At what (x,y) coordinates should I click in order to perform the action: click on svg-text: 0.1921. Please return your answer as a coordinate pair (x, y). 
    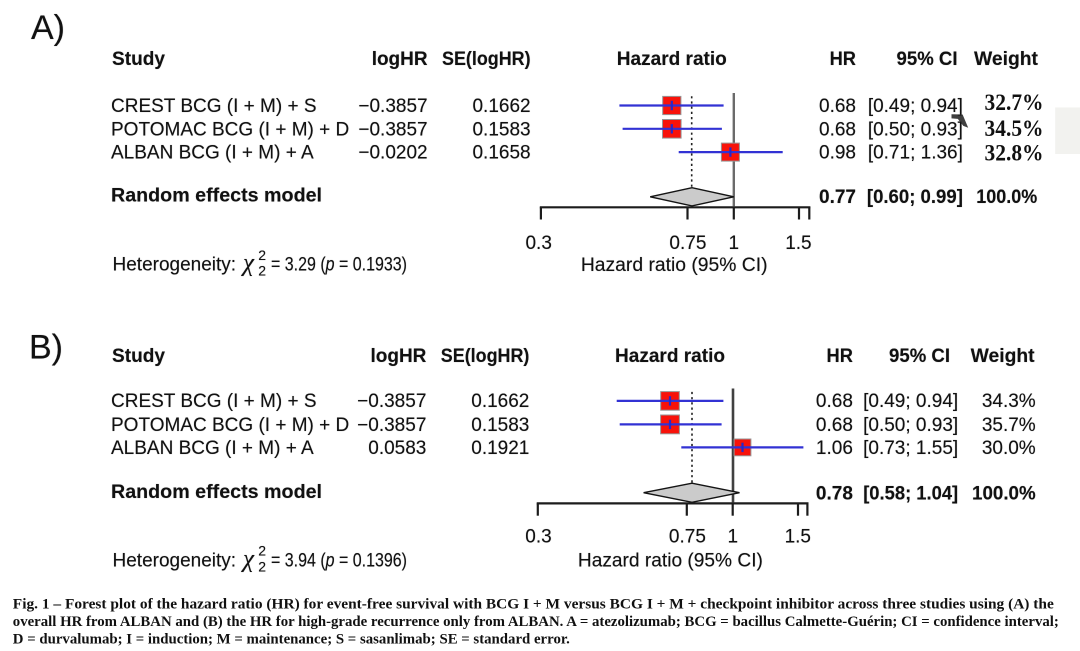
    Looking at the image, I should click on (500, 448).